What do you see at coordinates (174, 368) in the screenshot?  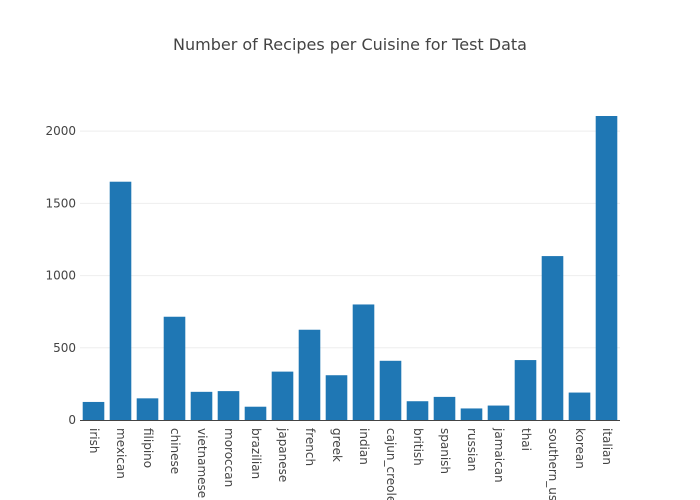 I see `bar-chinese` at bounding box center [174, 368].